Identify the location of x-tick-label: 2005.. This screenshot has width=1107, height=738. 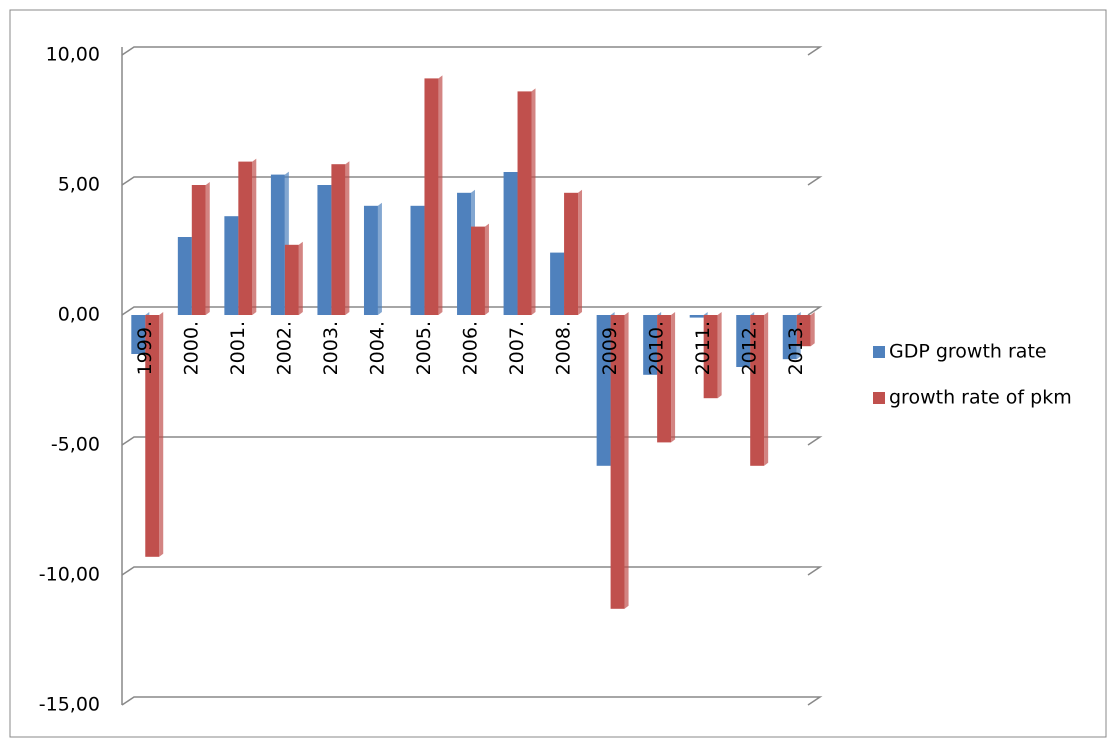
(424, 348).